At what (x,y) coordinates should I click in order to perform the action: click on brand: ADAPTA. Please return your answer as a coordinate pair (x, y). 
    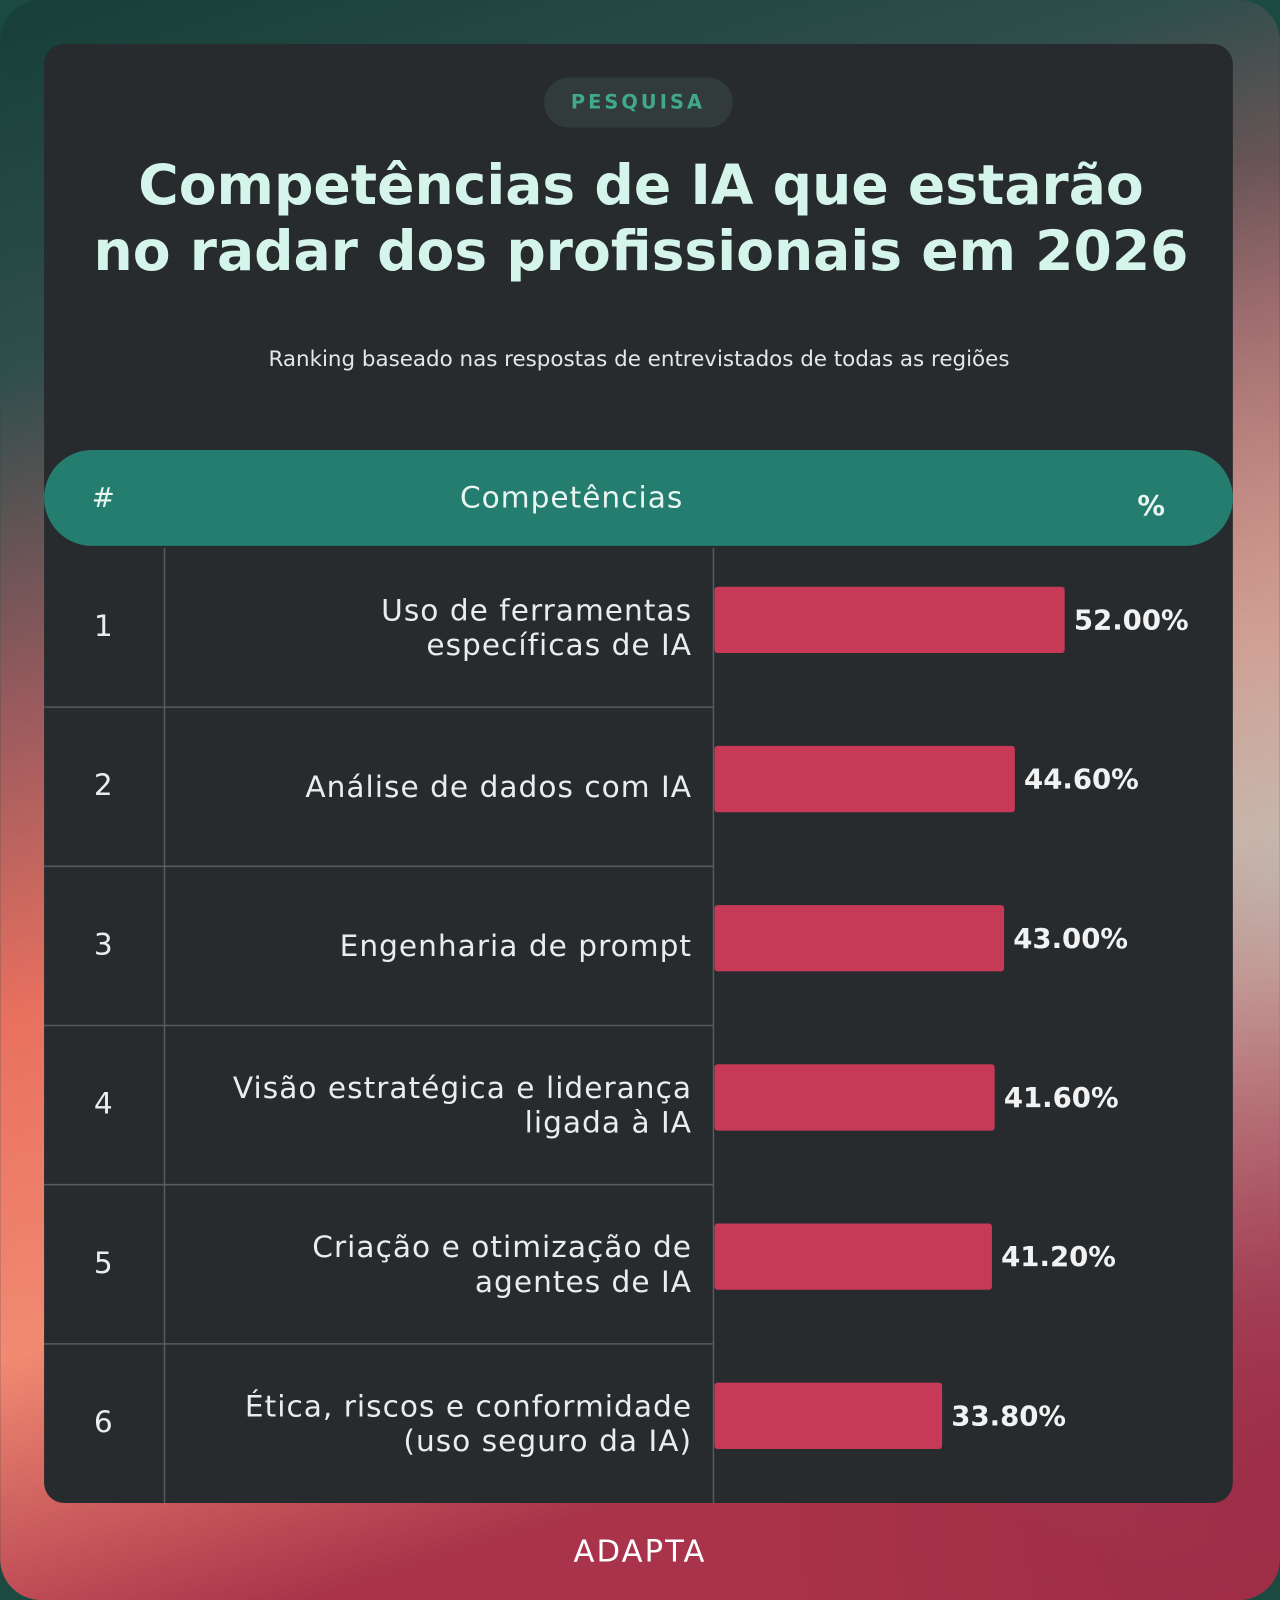
    Looking at the image, I should click on (640, 1552).